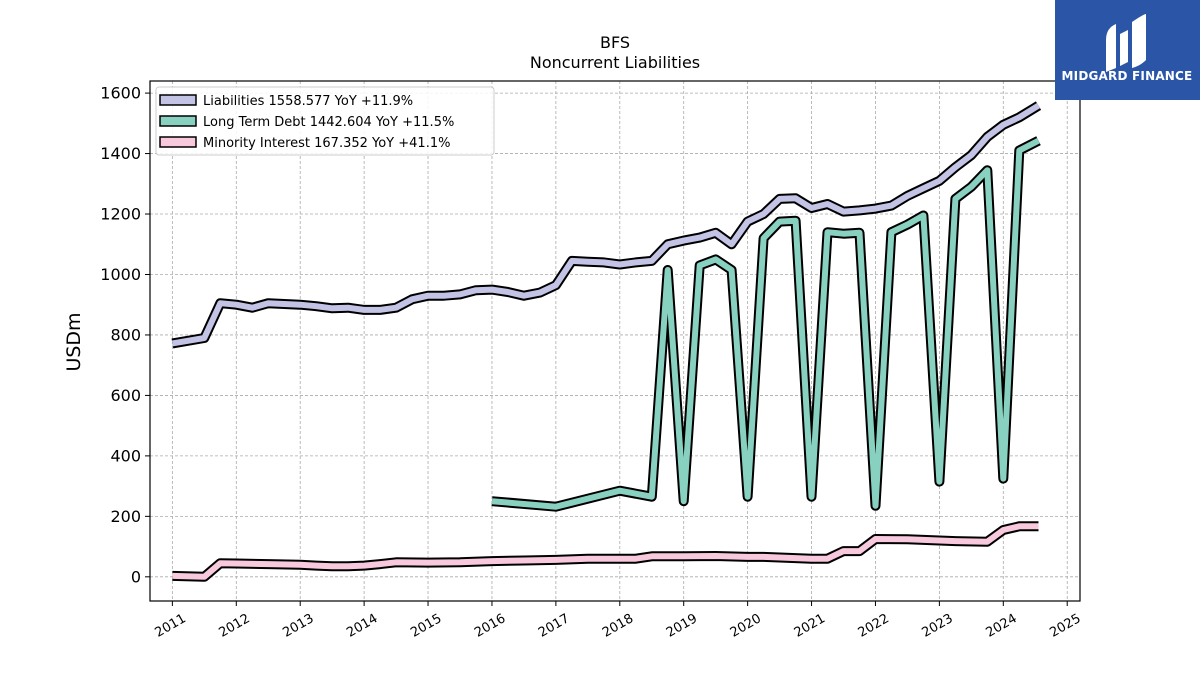 The image size is (1200, 675). What do you see at coordinates (1065, 626) in the screenshot?
I see `x-tick-label: 2025` at bounding box center [1065, 626].